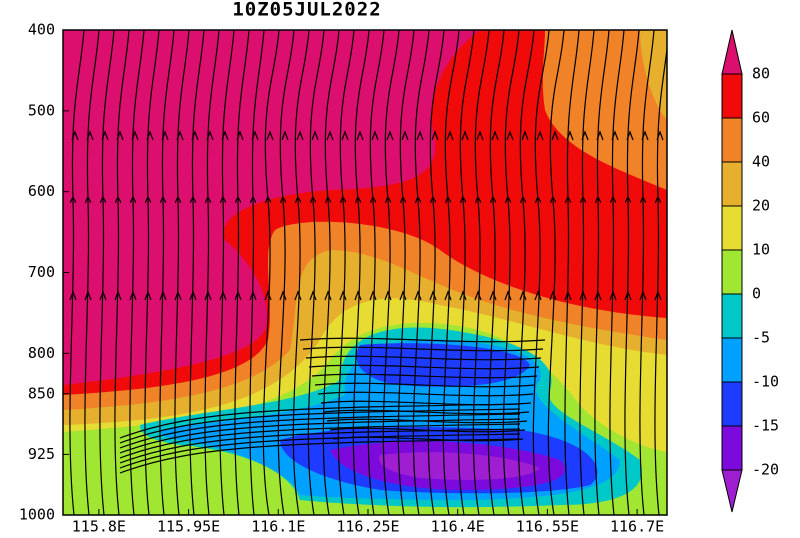 This screenshot has height=538, width=800. Describe the element at coordinates (761, 162) in the screenshot. I see `colorbar-label: 40` at that location.